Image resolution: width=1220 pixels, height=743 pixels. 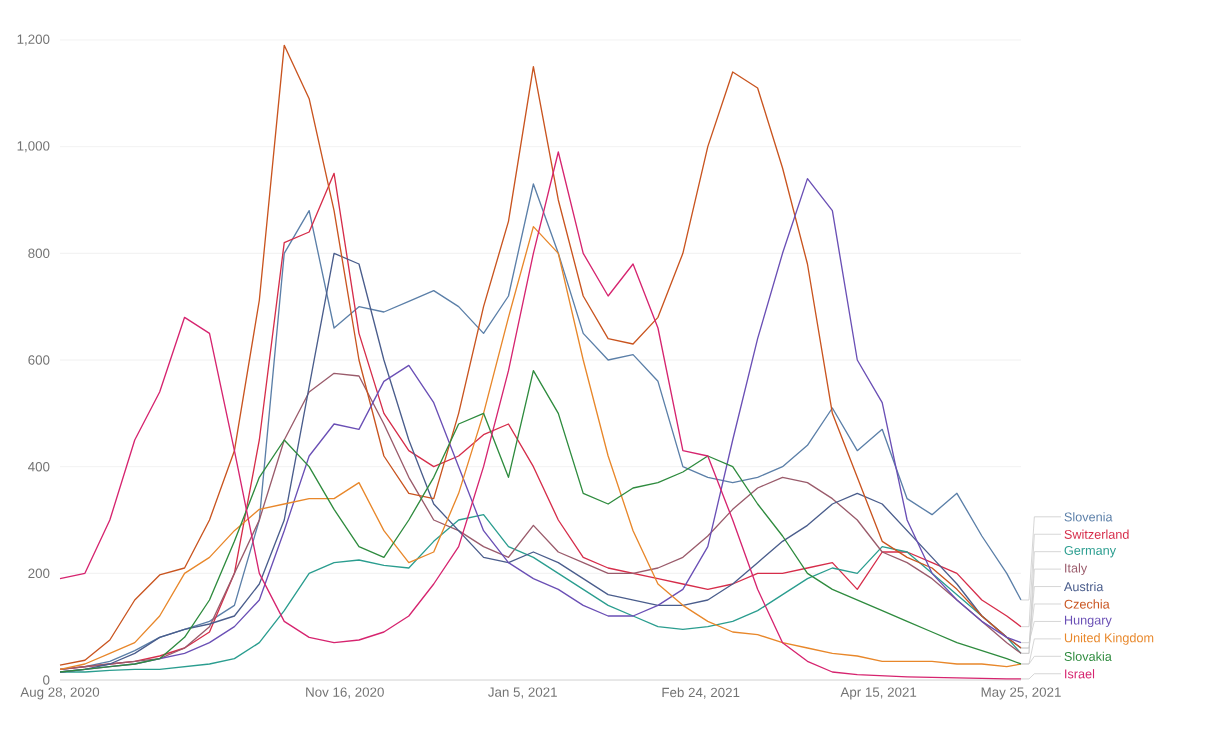 I want to click on x-tick-label: Apr 15, 2021, so click(x=878, y=693).